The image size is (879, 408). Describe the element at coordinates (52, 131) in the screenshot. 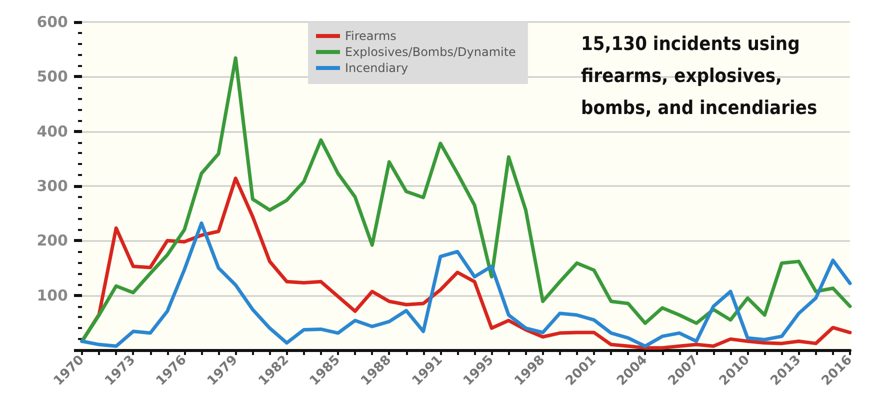

I see `y-tick-label: 400` at that location.